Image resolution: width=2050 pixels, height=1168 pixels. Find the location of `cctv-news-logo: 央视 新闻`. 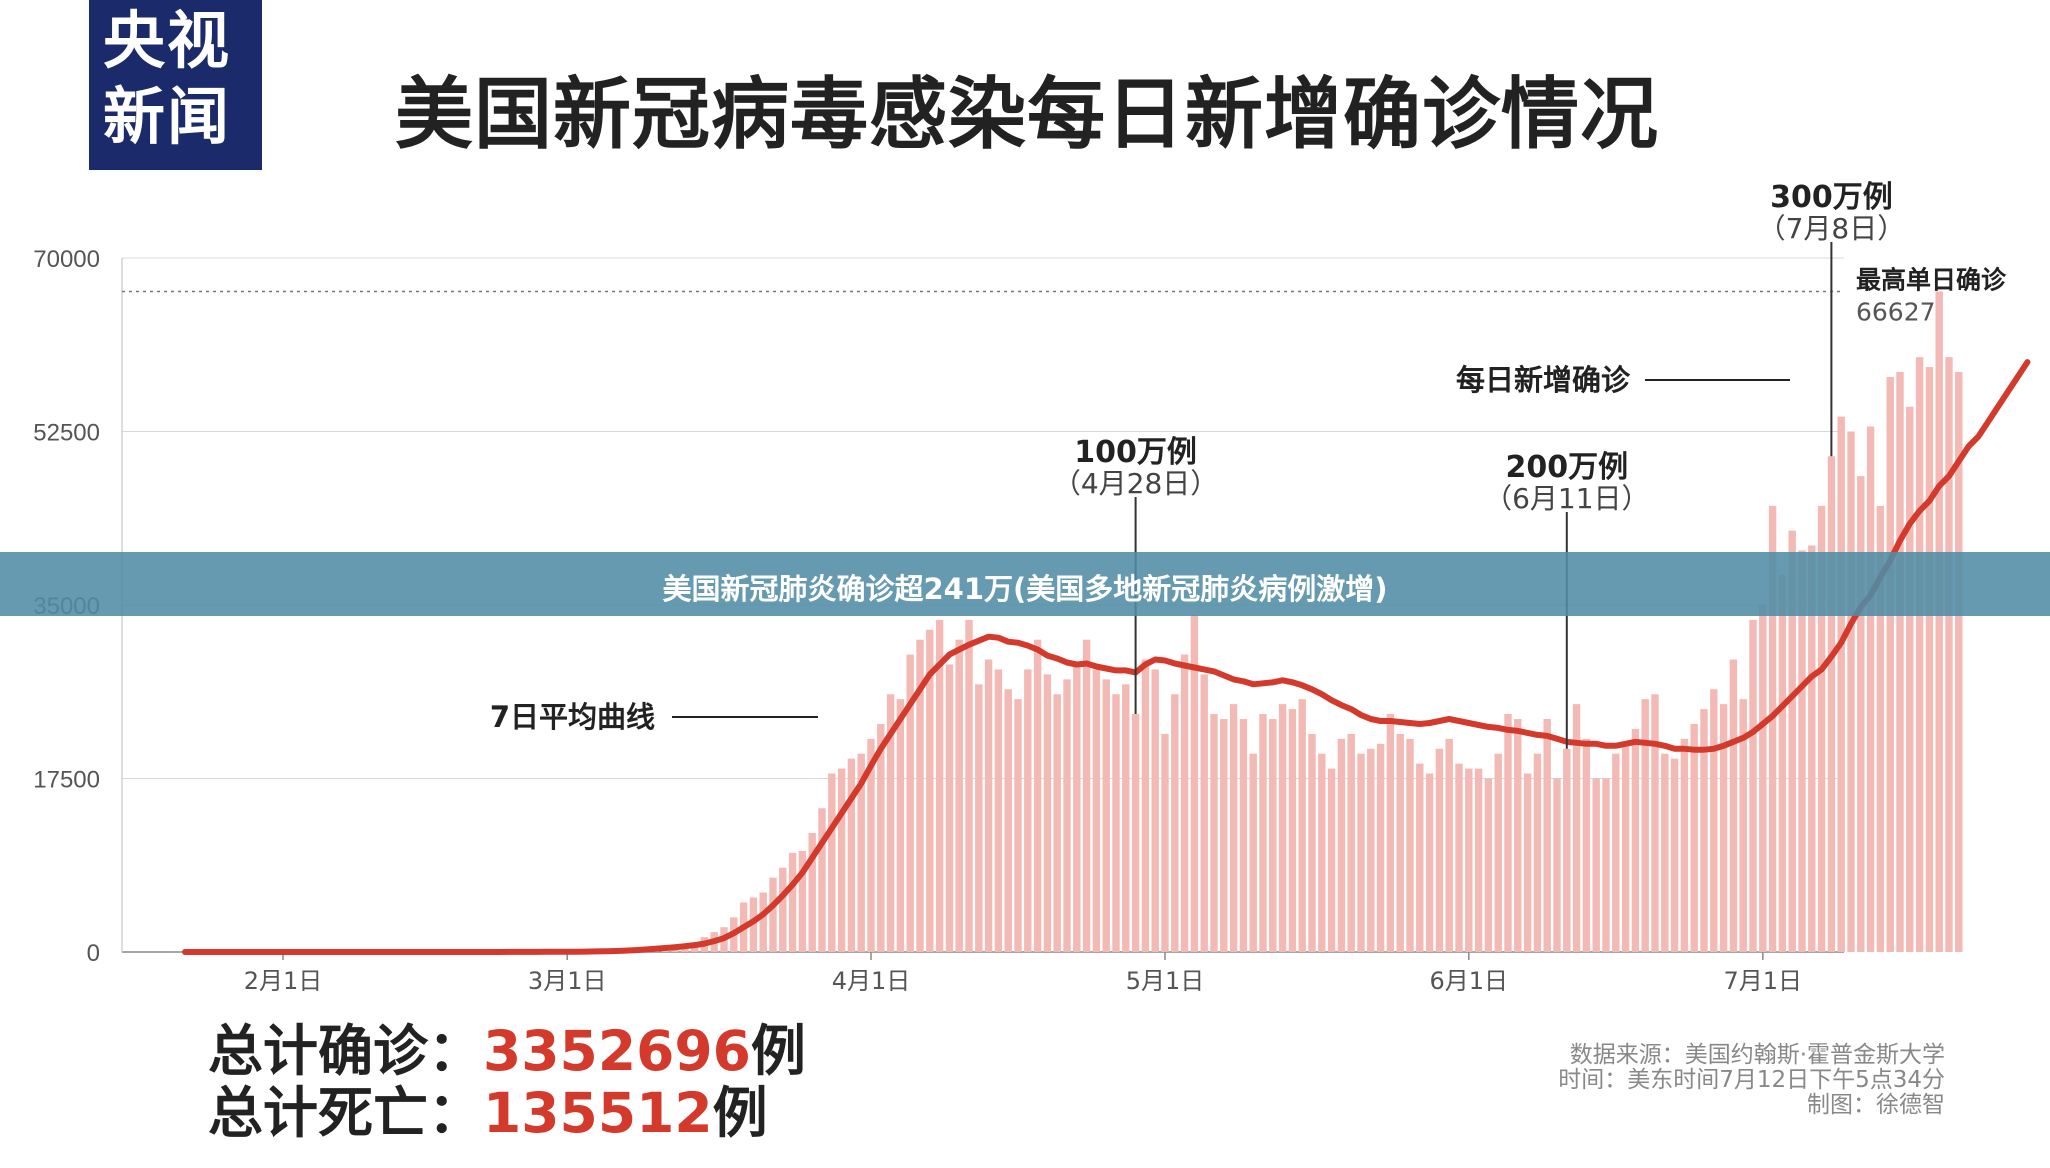

cctv-news-logo: 央视 新闻 is located at coordinates (175, 85).